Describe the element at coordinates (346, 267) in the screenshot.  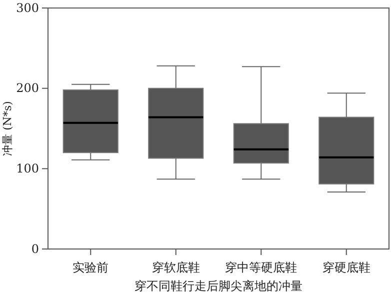
I see `x-tick-label: 穿硬底鞋` at that location.